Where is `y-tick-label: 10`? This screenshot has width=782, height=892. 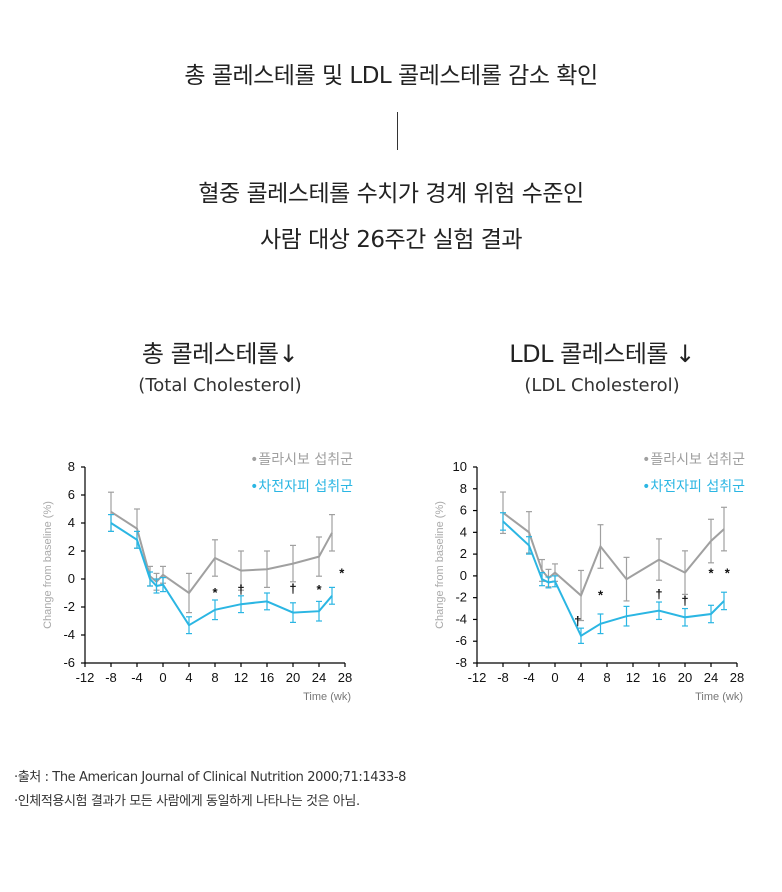
y-tick-label: 10 is located at coordinates (460, 466).